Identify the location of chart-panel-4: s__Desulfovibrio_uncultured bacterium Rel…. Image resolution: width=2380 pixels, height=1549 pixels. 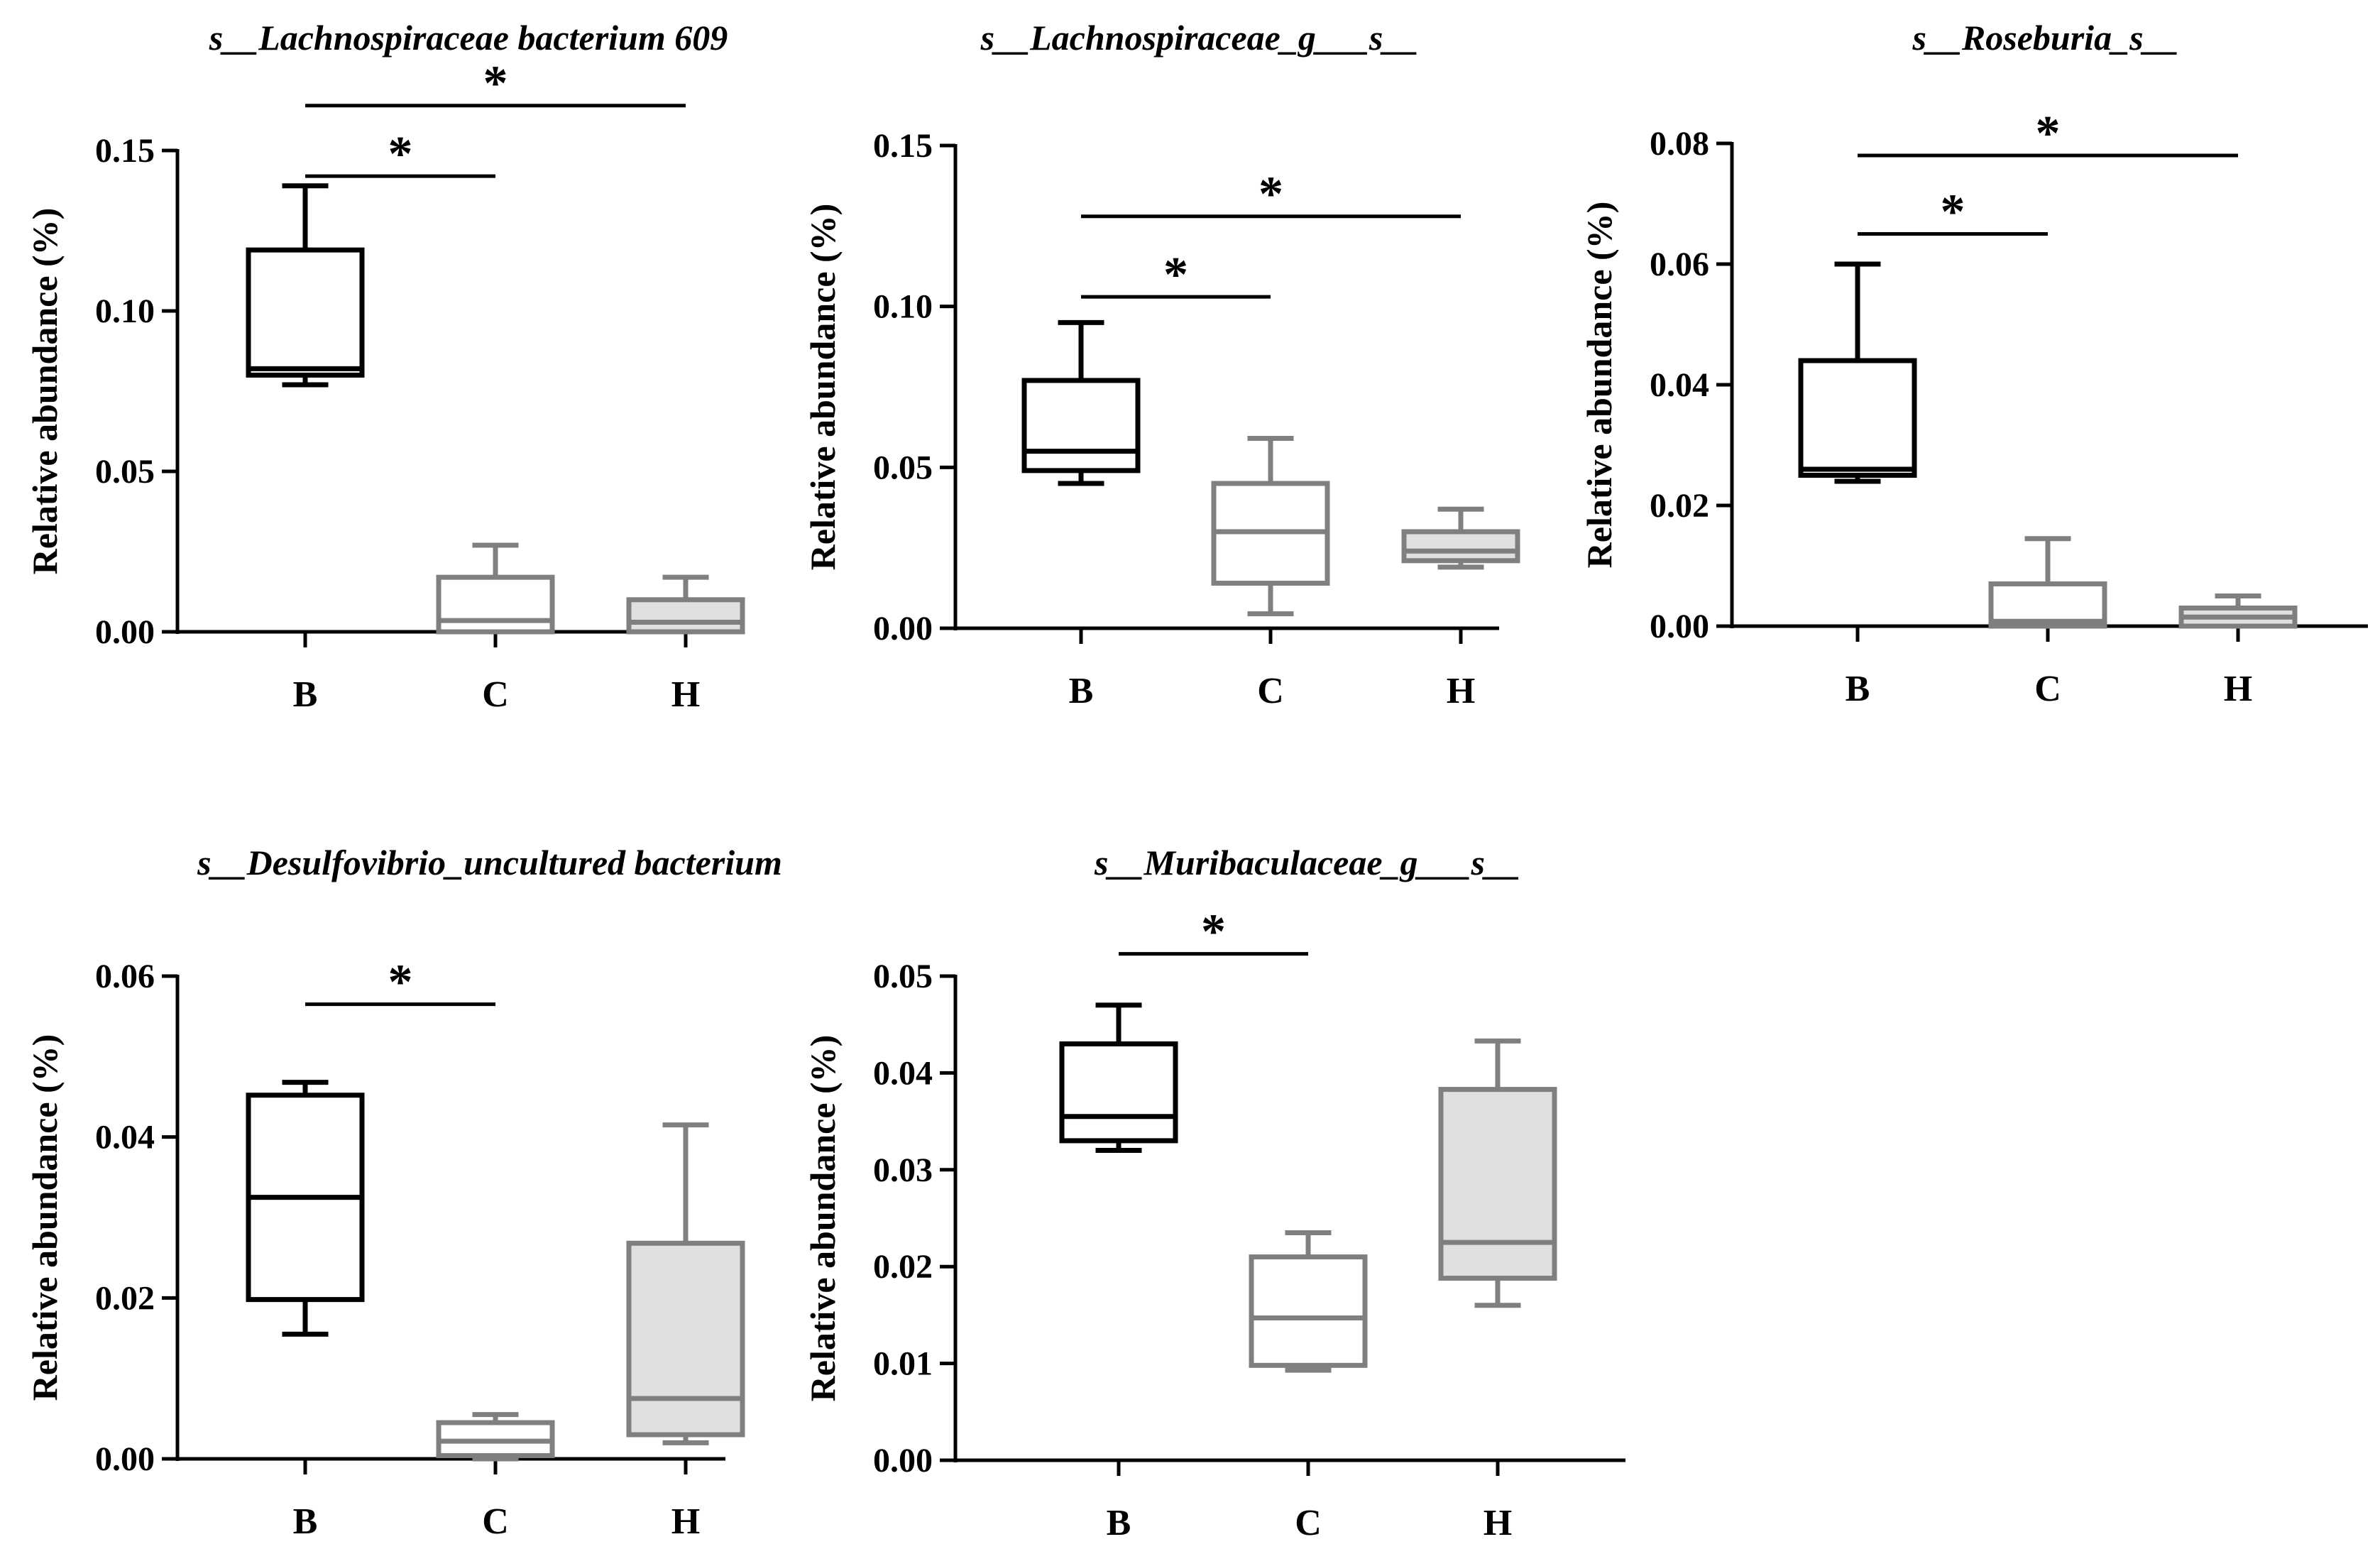
(403, 1192).